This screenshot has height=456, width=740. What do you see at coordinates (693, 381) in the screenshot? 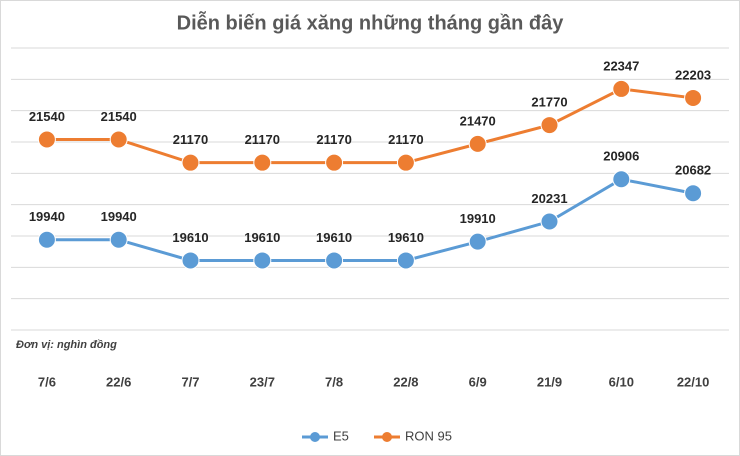
I see `x-tick-label: 22/10` at bounding box center [693, 381].